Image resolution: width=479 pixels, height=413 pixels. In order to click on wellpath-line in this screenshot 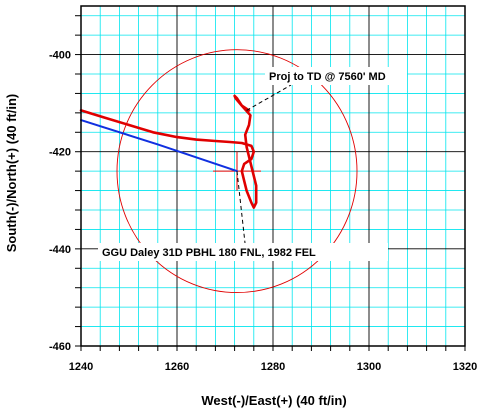, I will do `click(168, 151)`.